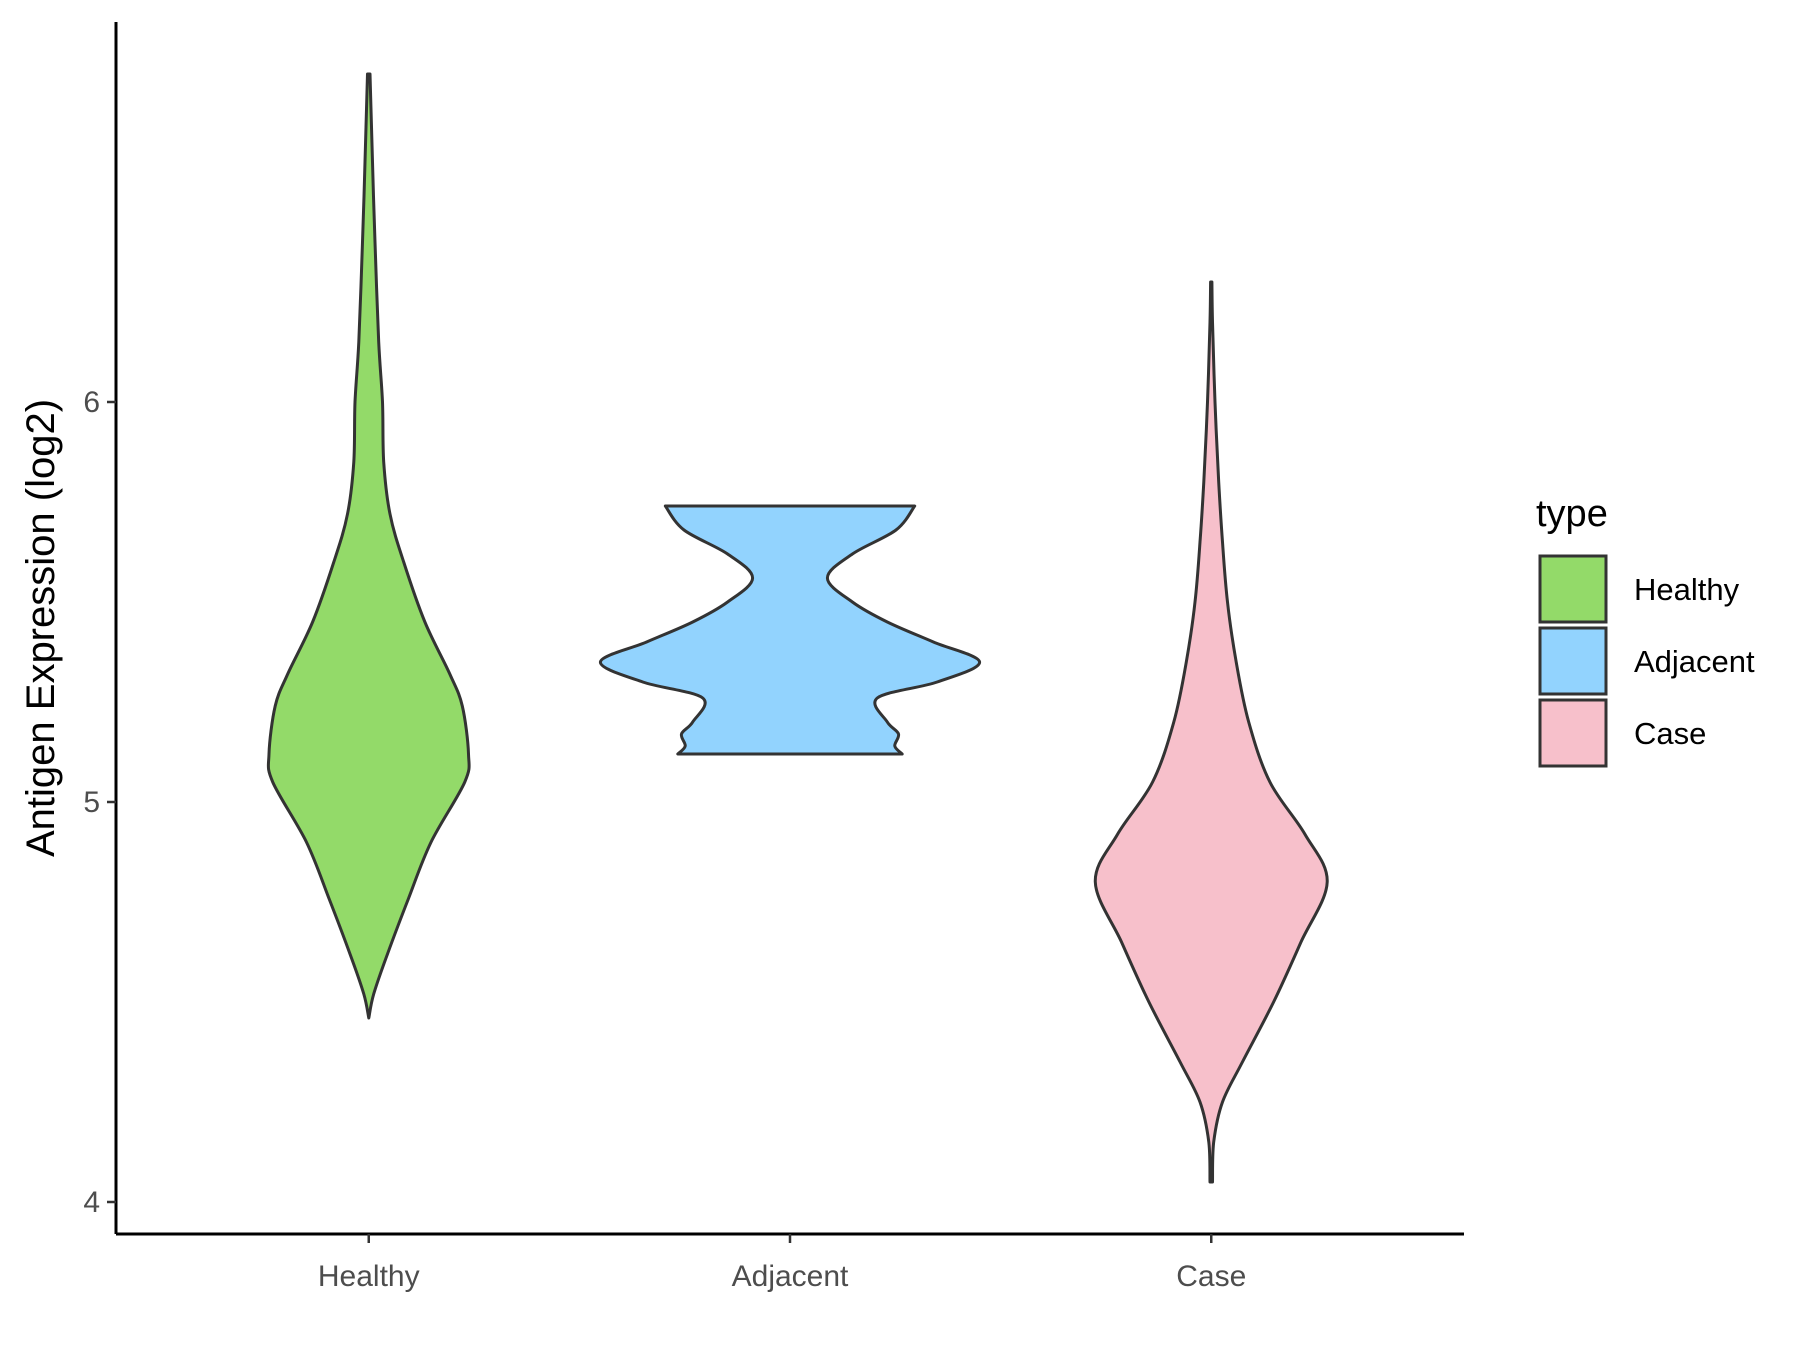  I want to click on violin-healthy, so click(368, 546).